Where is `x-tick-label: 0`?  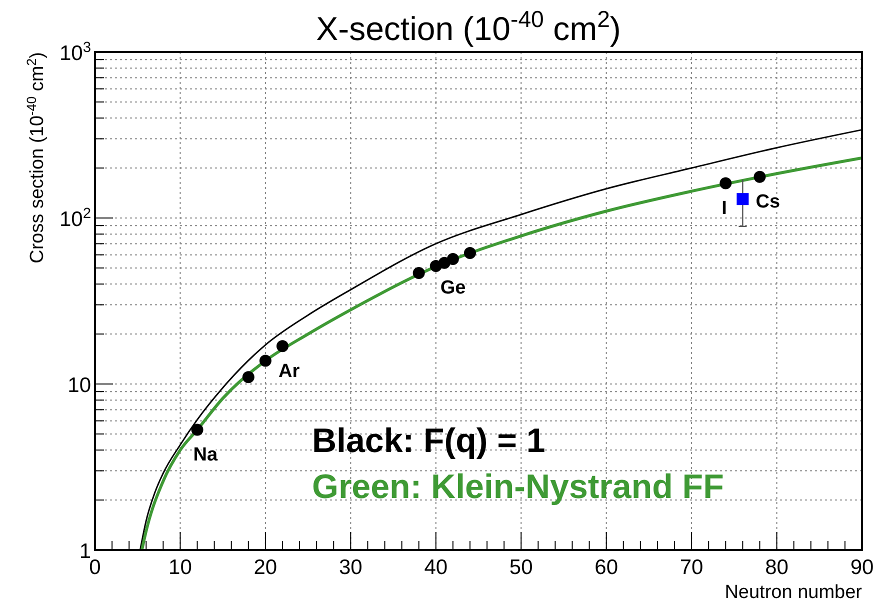 x-tick-label: 0 is located at coordinates (95, 567).